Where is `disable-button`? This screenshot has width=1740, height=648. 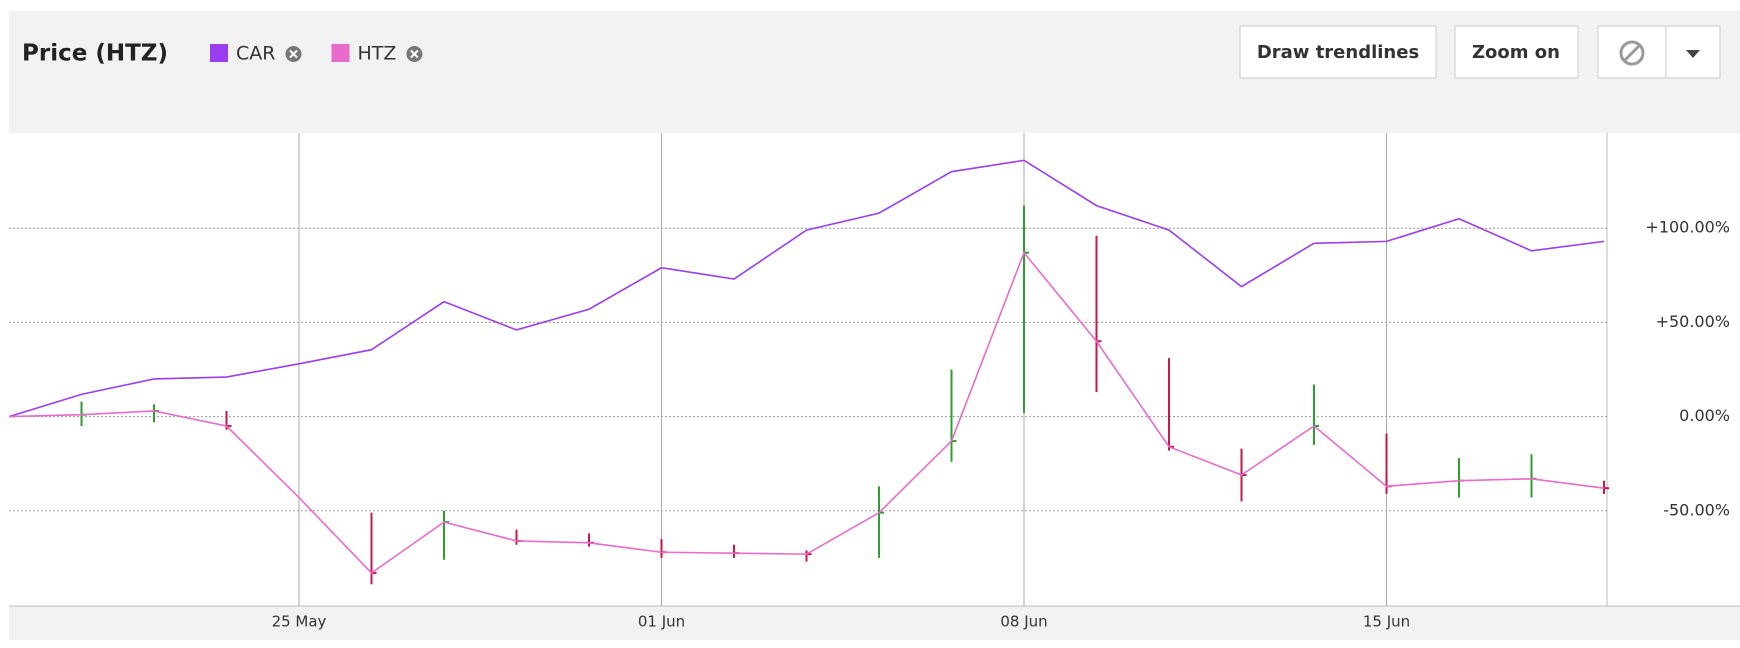 disable-button is located at coordinates (1632, 52).